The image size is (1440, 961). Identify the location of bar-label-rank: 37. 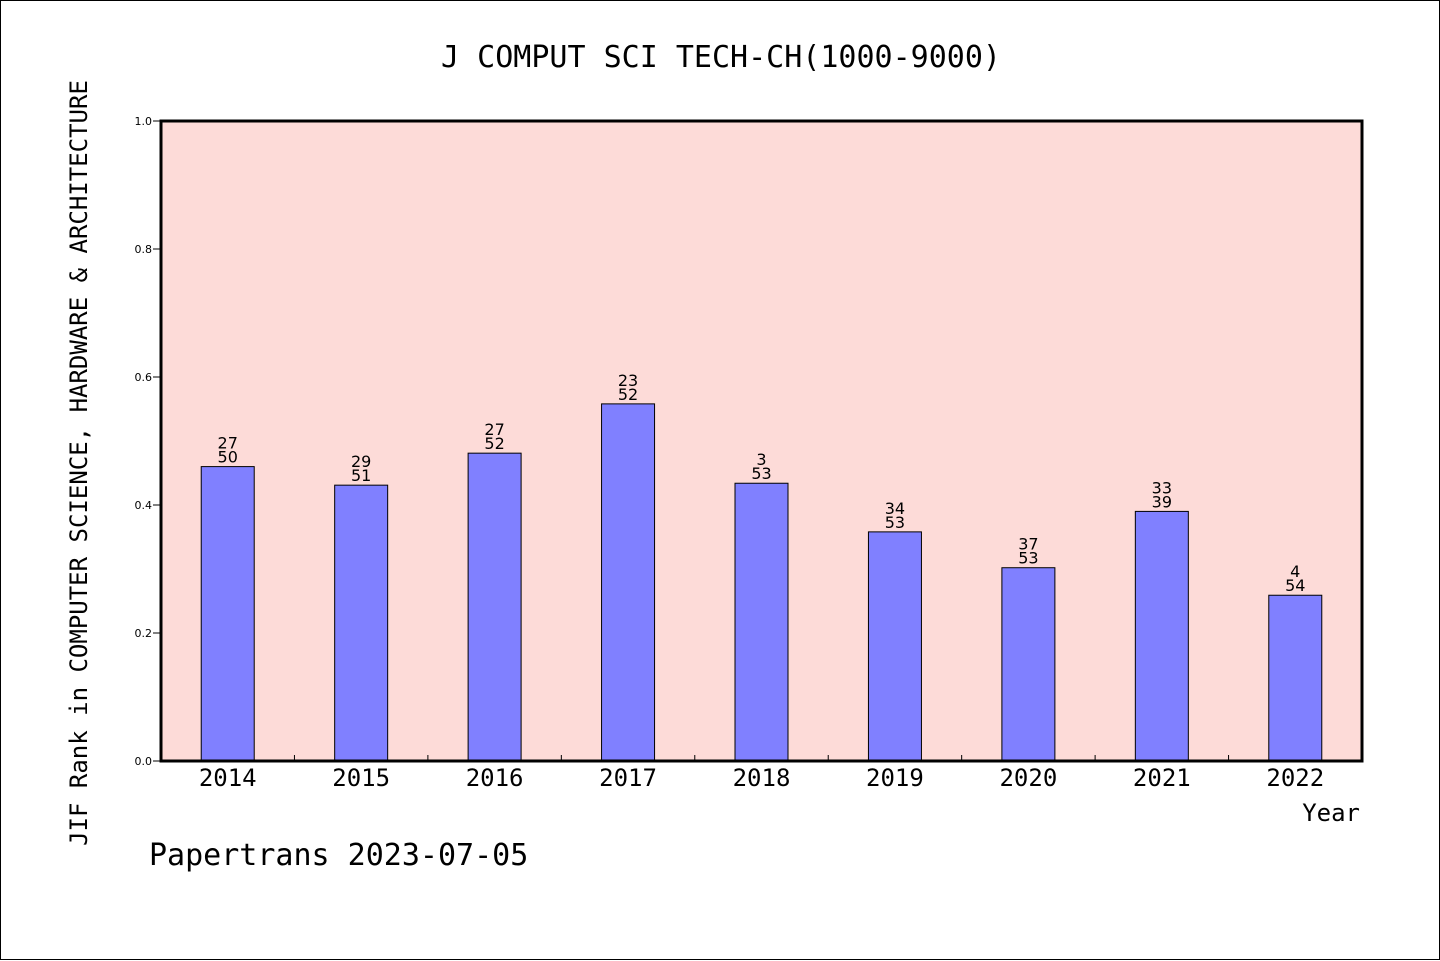
(1028, 544).